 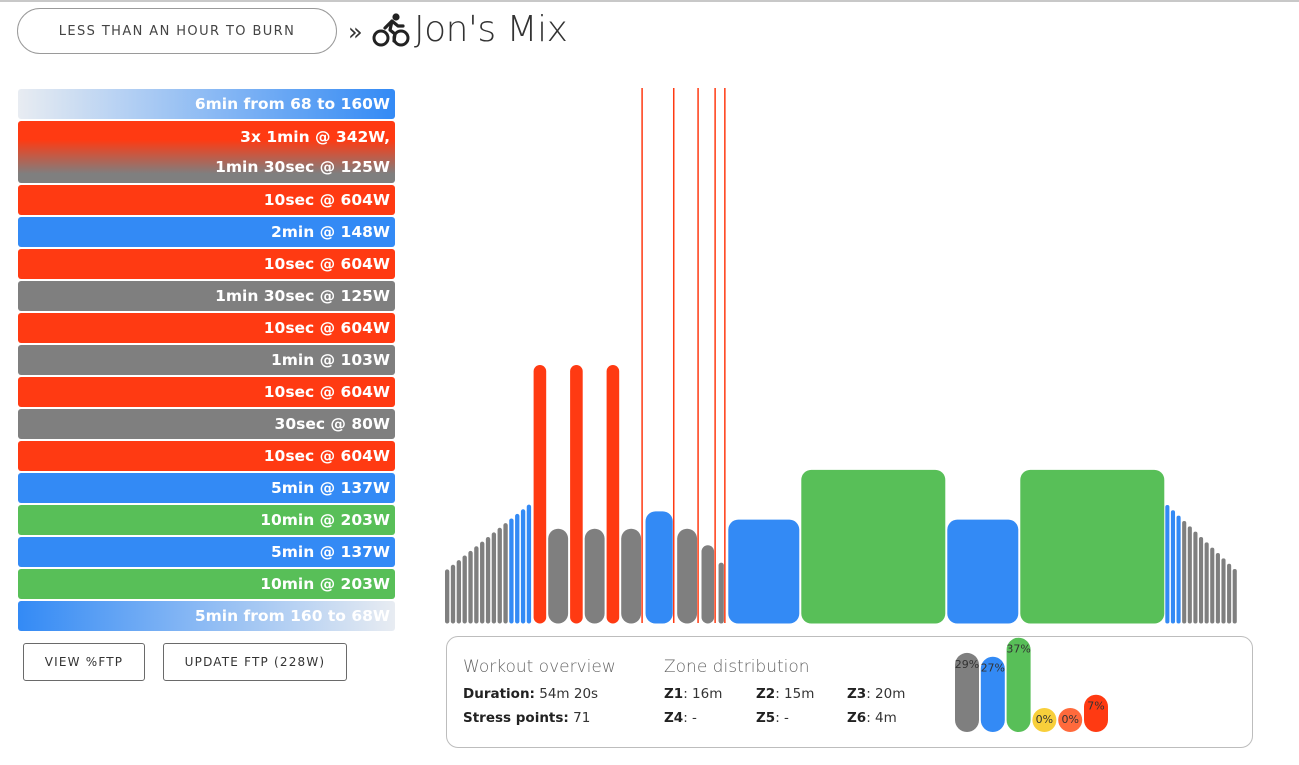 I want to click on zone-percent-label: 37%, so click(x=1018, y=649).